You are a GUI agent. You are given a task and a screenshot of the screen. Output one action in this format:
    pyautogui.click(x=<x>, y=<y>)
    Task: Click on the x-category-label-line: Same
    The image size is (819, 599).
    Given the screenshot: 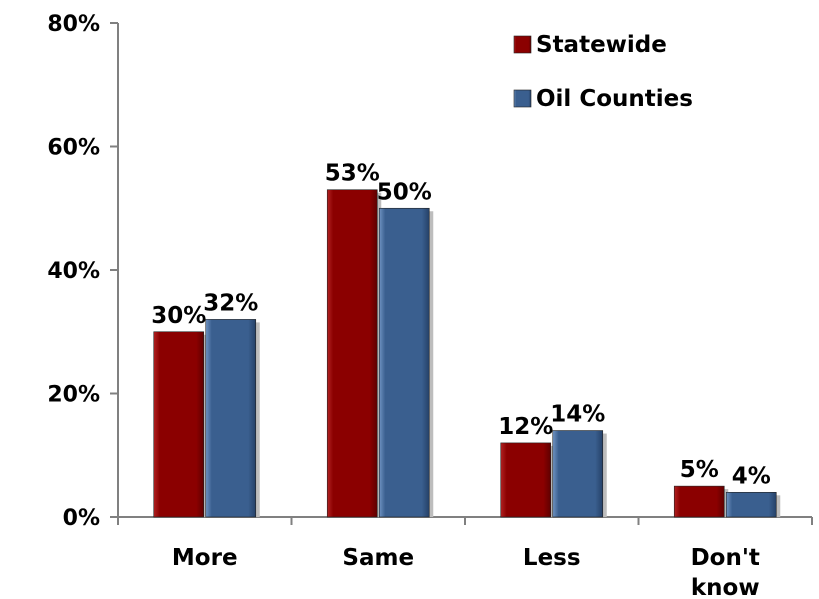 What is the action you would take?
    pyautogui.click(x=378, y=558)
    